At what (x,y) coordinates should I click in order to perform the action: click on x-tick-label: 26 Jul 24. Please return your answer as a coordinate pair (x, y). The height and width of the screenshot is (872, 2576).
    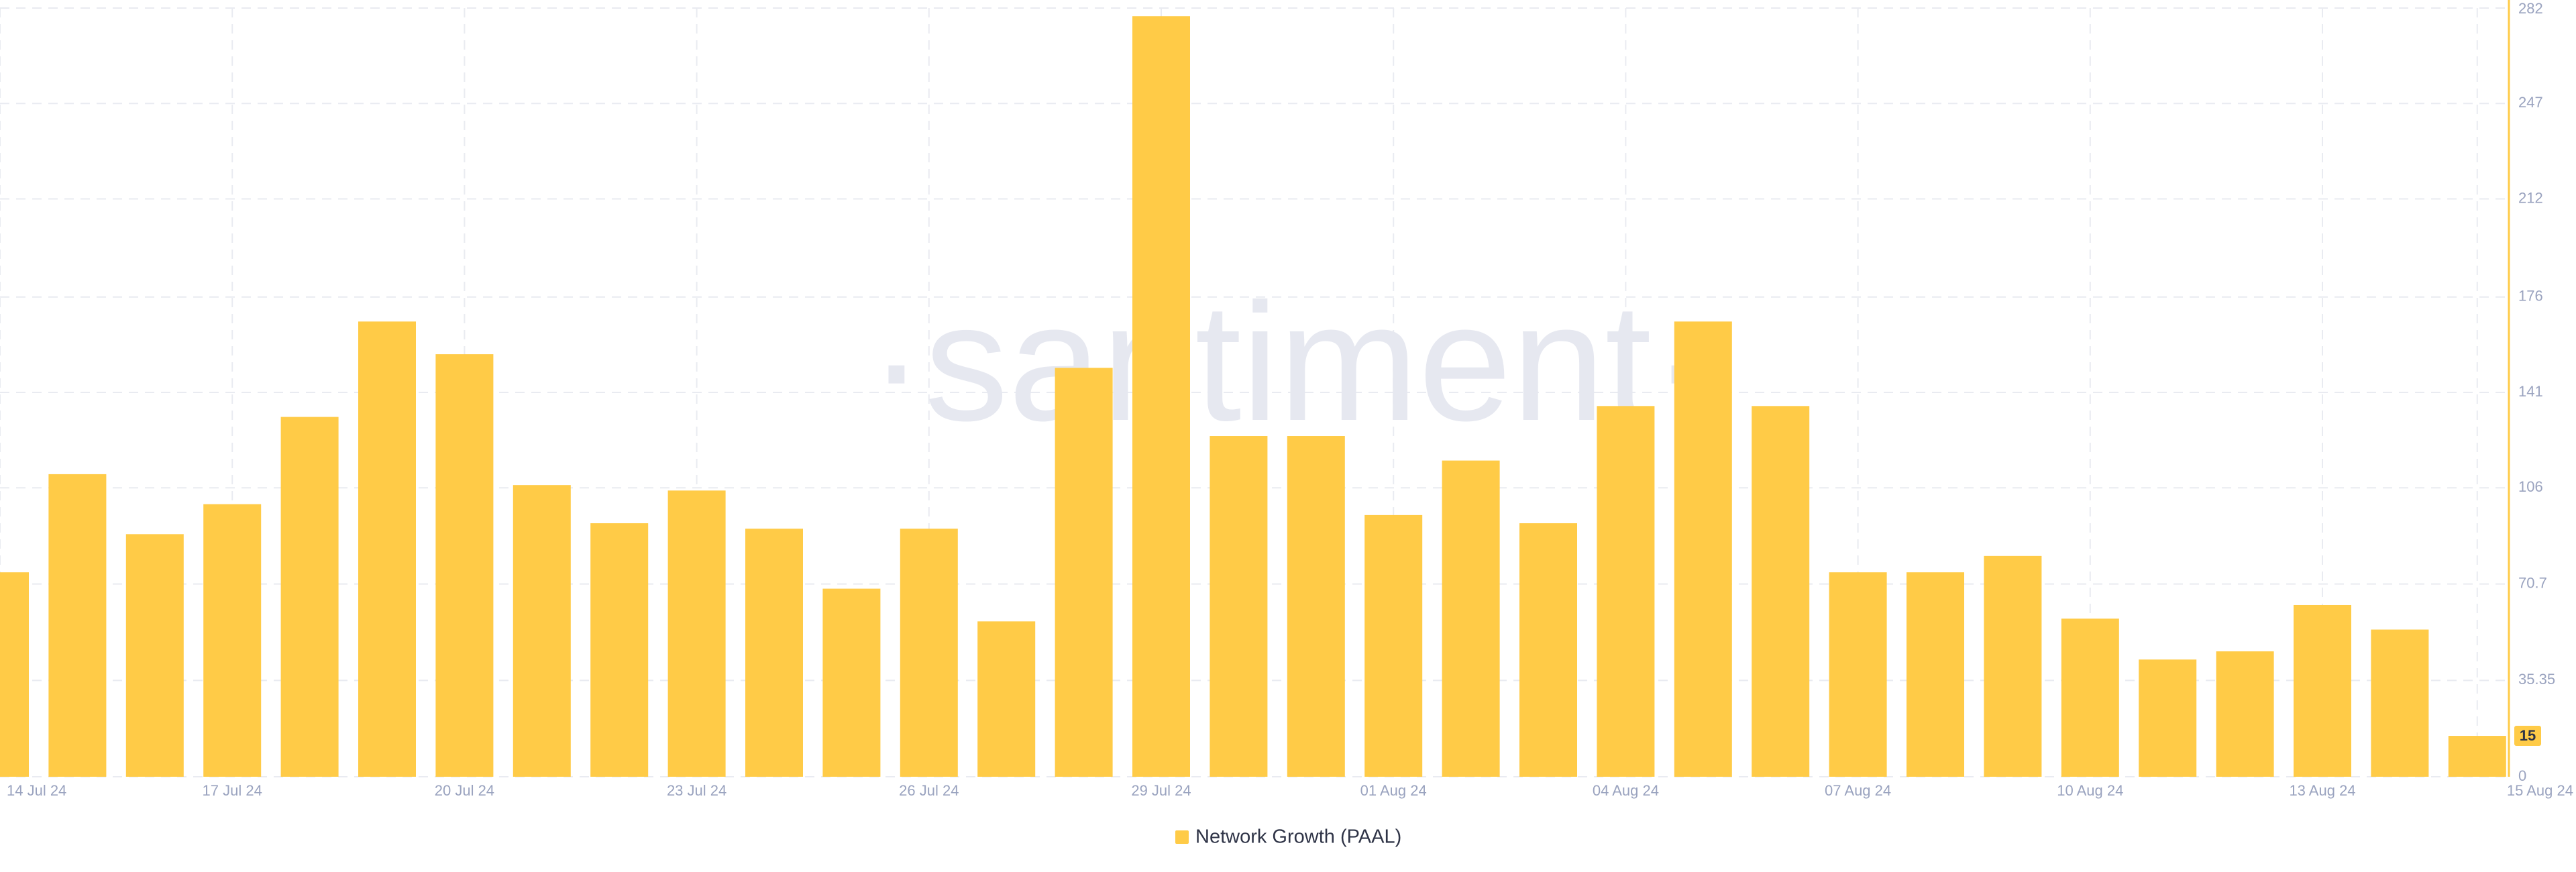
    Looking at the image, I should click on (929, 790).